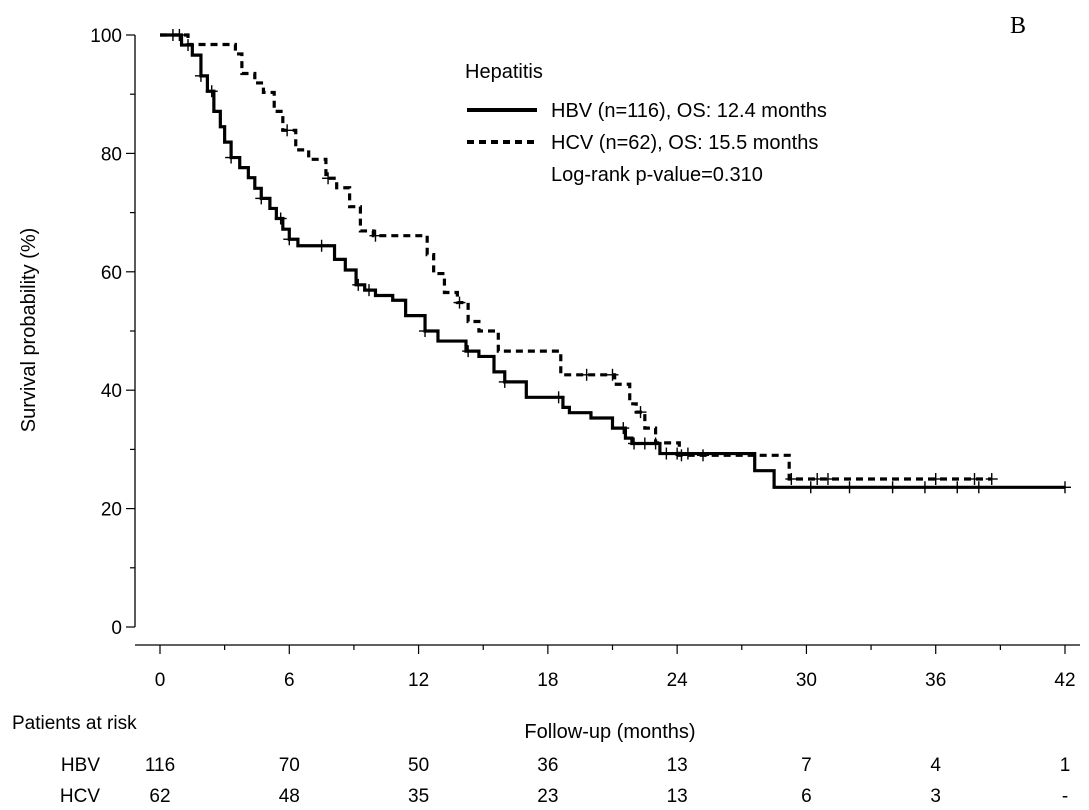  I want to click on risk-value-hcv: 6, so click(806, 796).